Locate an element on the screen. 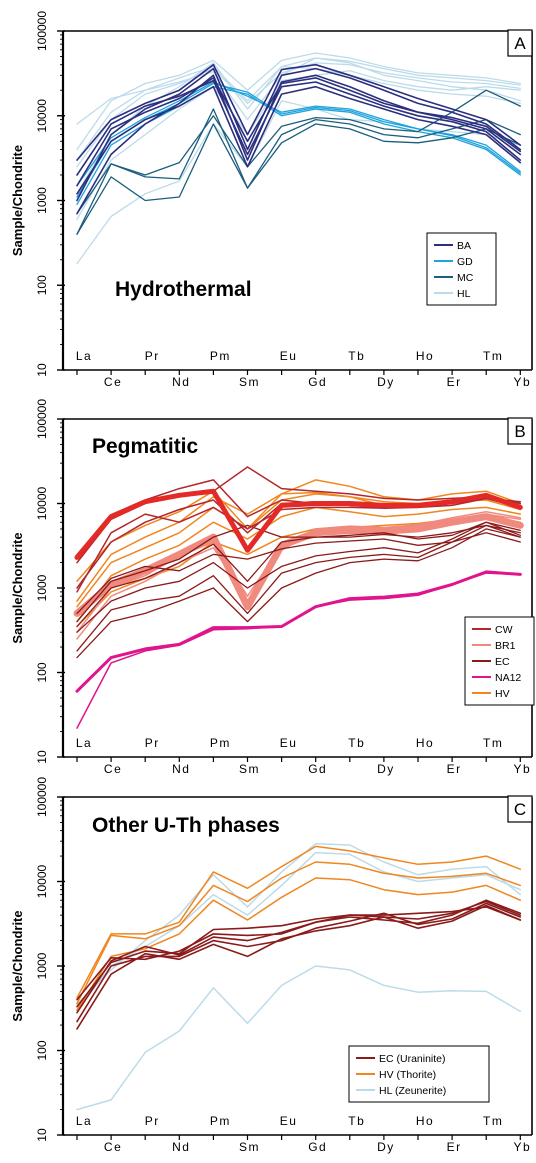  legend-label: EC is located at coordinates (502, 662).